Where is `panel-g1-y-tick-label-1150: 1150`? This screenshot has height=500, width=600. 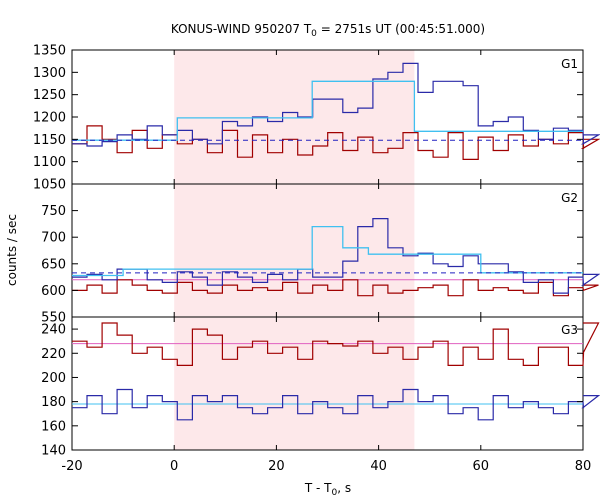 panel-g1-y-tick-label-1150: 1150 is located at coordinates (49, 140).